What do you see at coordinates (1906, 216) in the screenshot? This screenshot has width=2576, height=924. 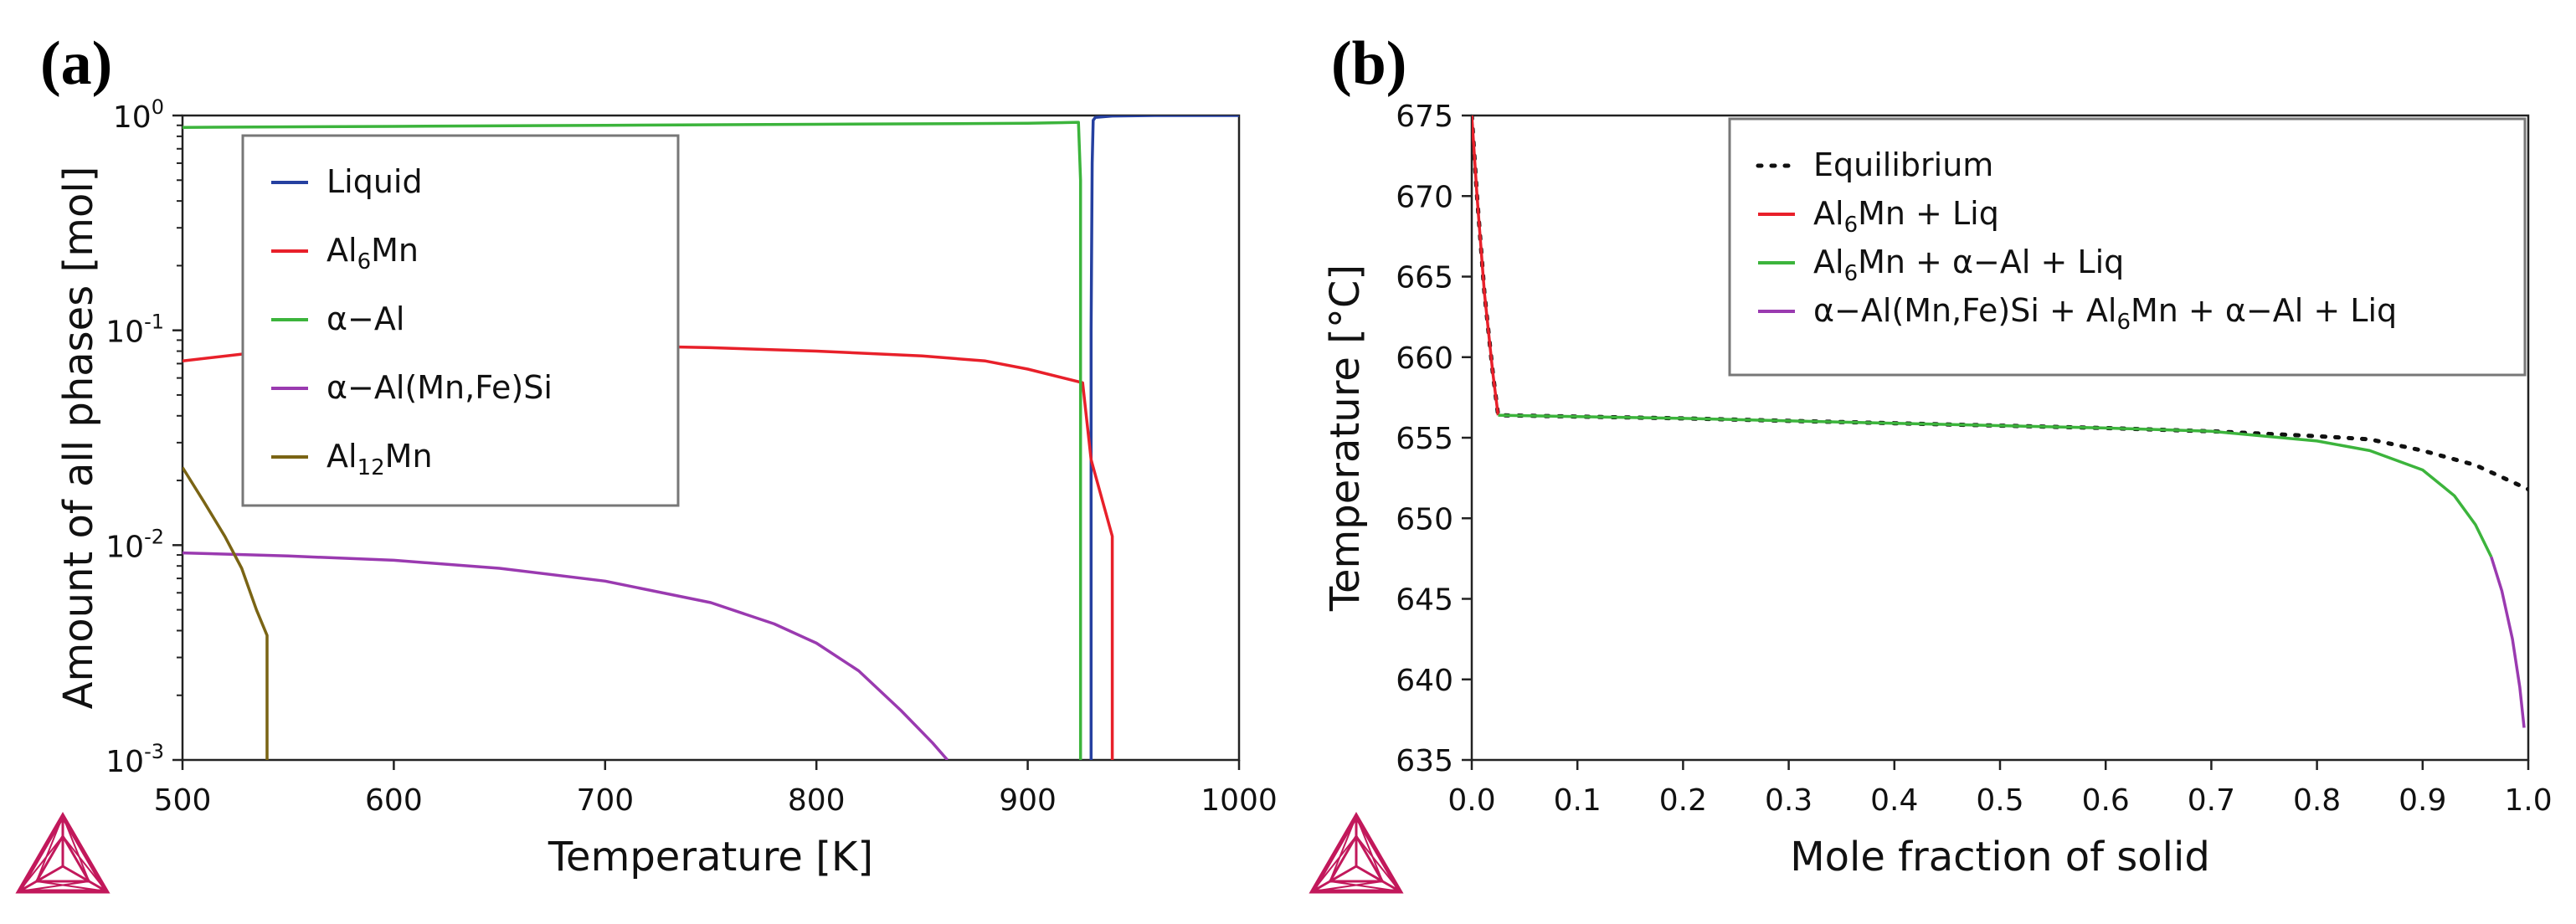 I see `legend-label-al6mn: Al6Mn + Liq` at bounding box center [1906, 216].